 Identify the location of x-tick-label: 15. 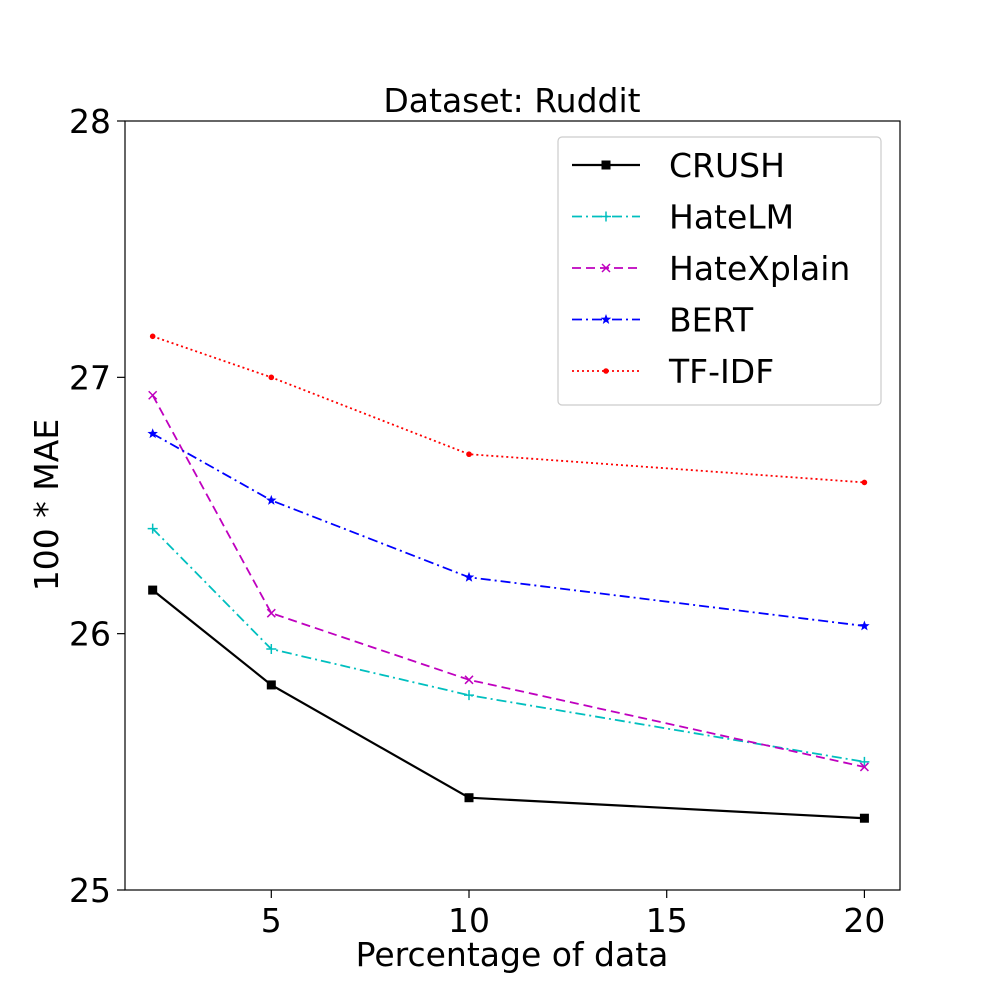
(667, 920).